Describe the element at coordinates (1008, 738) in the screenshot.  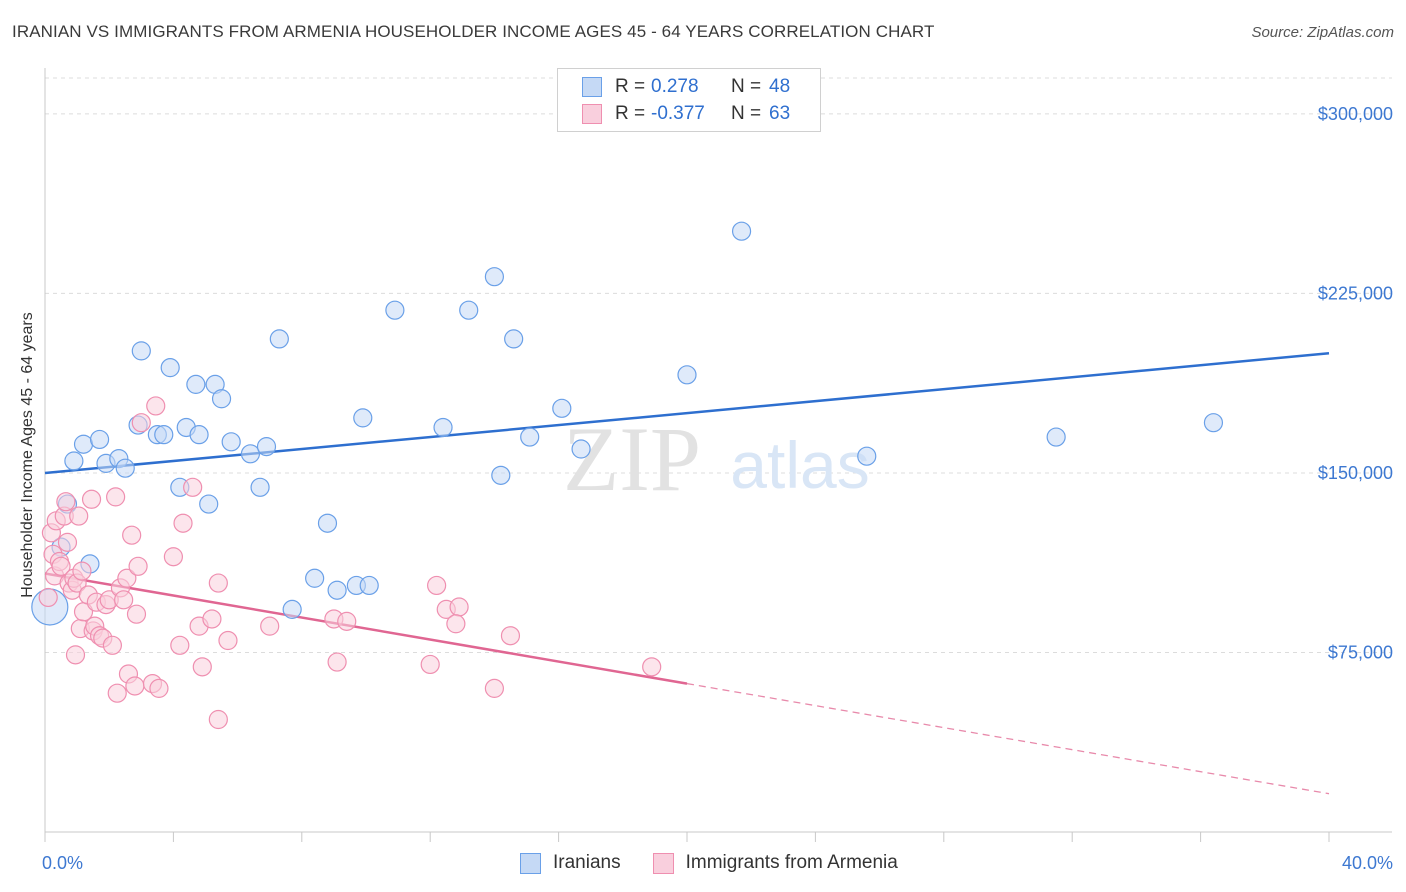
I see `armenia-trend-extension` at that location.